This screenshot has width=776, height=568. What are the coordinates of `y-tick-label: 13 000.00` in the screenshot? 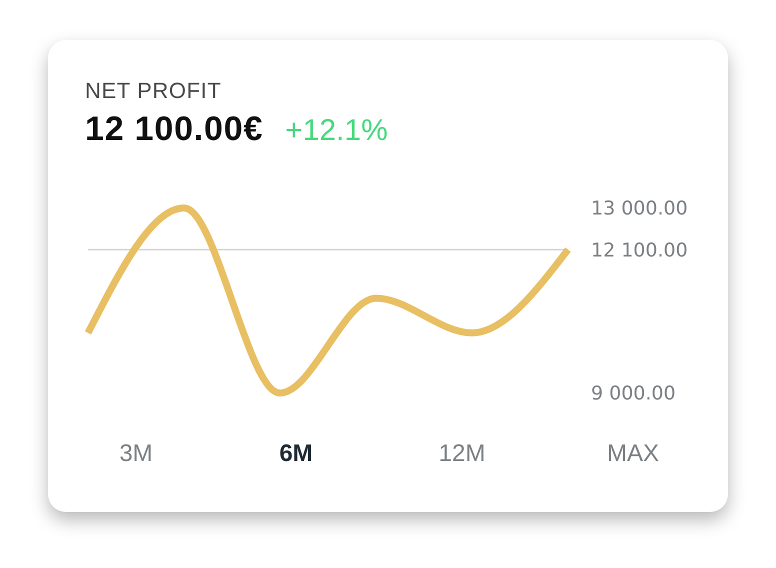 It's located at (639, 209).